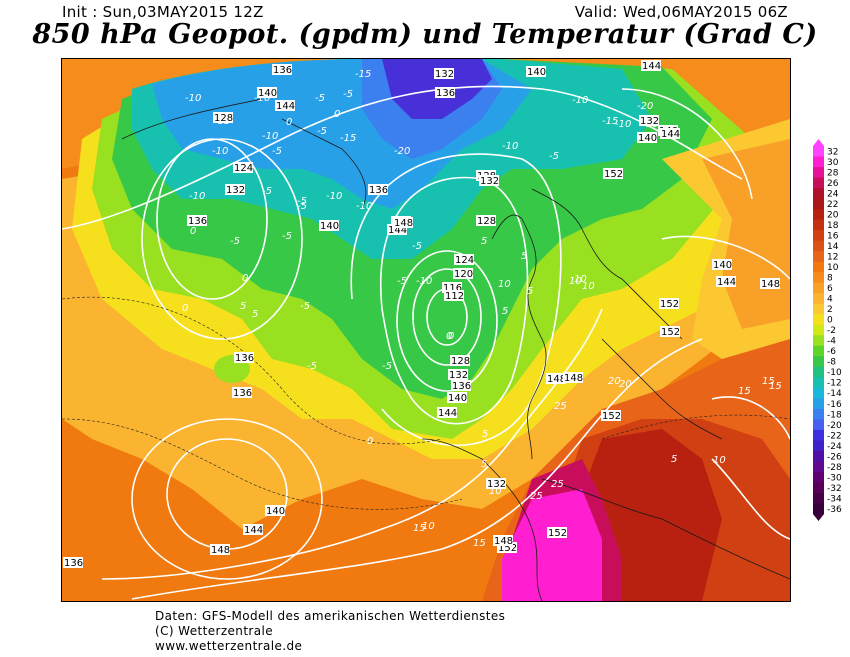  What do you see at coordinates (834, 468) in the screenshot?
I see `color-scale-label: -28` at bounding box center [834, 468].